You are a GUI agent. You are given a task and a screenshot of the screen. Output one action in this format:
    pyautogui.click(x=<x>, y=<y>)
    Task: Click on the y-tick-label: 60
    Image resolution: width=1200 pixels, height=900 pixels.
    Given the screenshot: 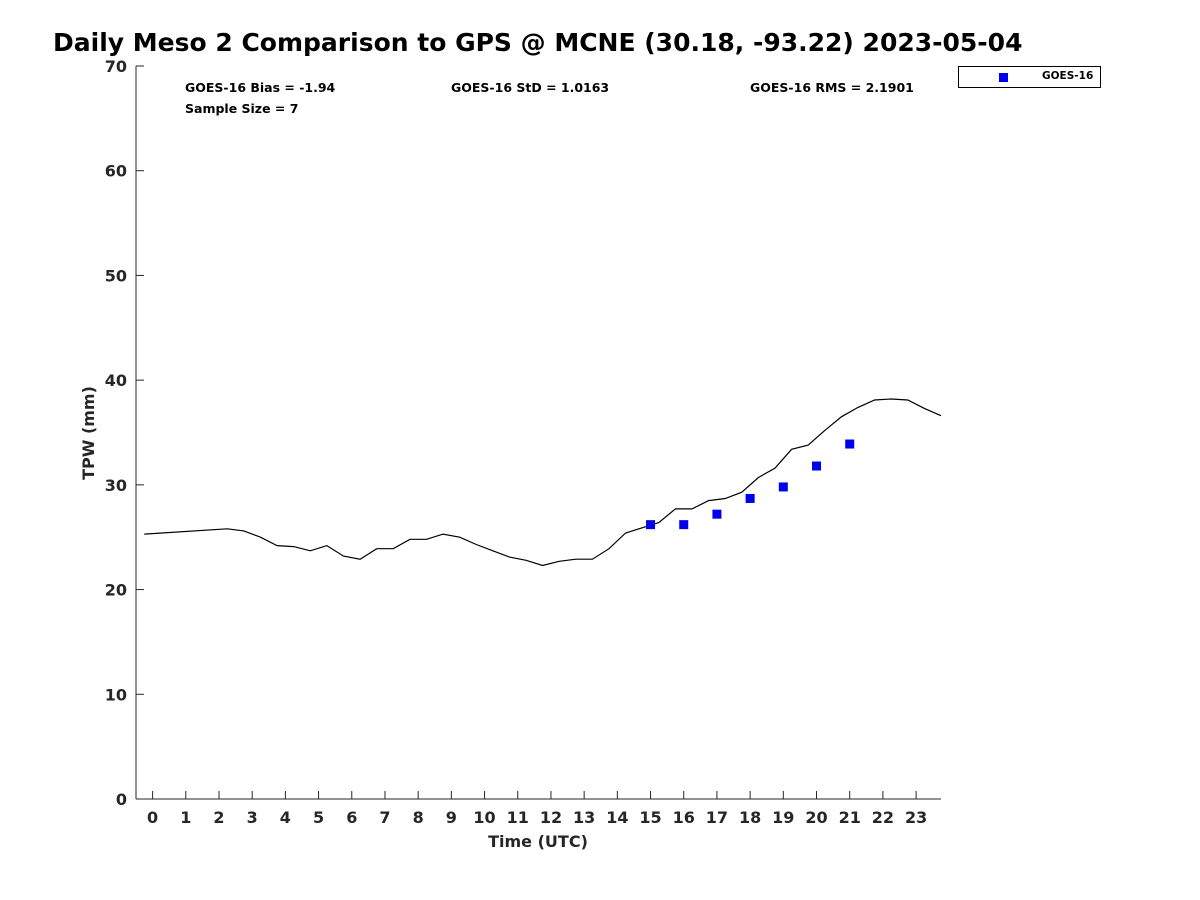 What is the action you would take?
    pyautogui.click(x=116, y=171)
    